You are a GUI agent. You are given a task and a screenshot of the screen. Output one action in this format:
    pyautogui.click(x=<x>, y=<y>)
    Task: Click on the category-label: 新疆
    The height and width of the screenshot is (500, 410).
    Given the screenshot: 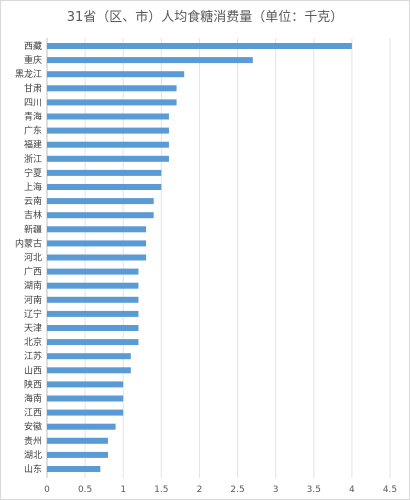 What is the action you would take?
    pyautogui.click(x=33, y=229)
    